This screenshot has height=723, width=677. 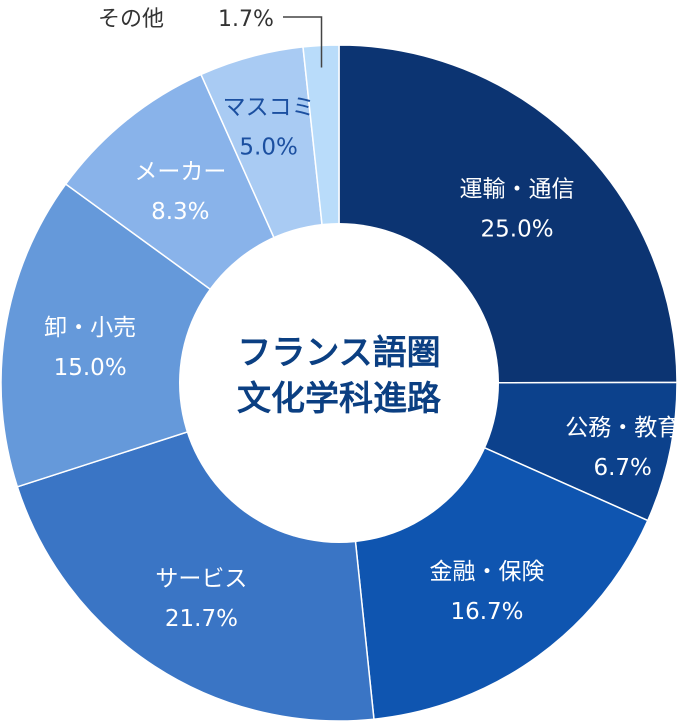 I want to click on slice-value-6: 5.0%, so click(x=268, y=147).